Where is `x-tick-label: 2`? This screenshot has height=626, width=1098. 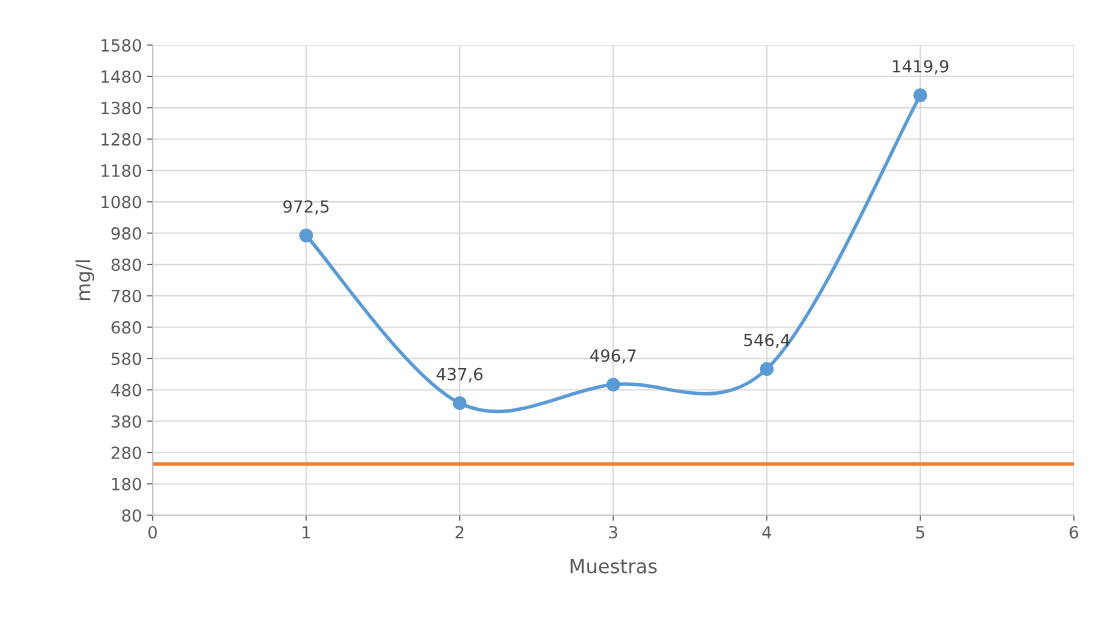 x-tick-label: 2 is located at coordinates (459, 532).